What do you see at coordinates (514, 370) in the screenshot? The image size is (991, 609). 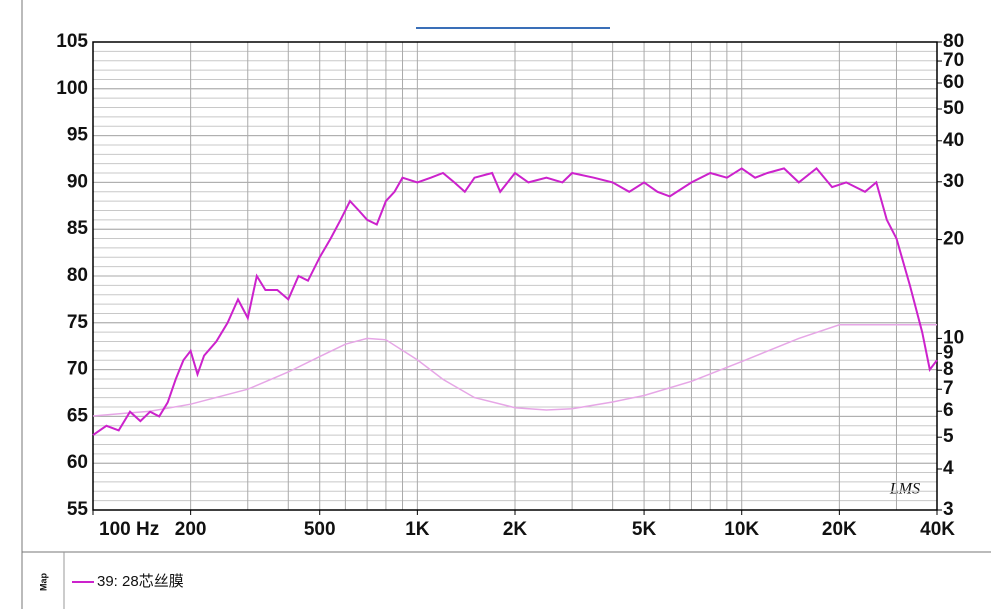 I see `series-line` at bounding box center [514, 370].